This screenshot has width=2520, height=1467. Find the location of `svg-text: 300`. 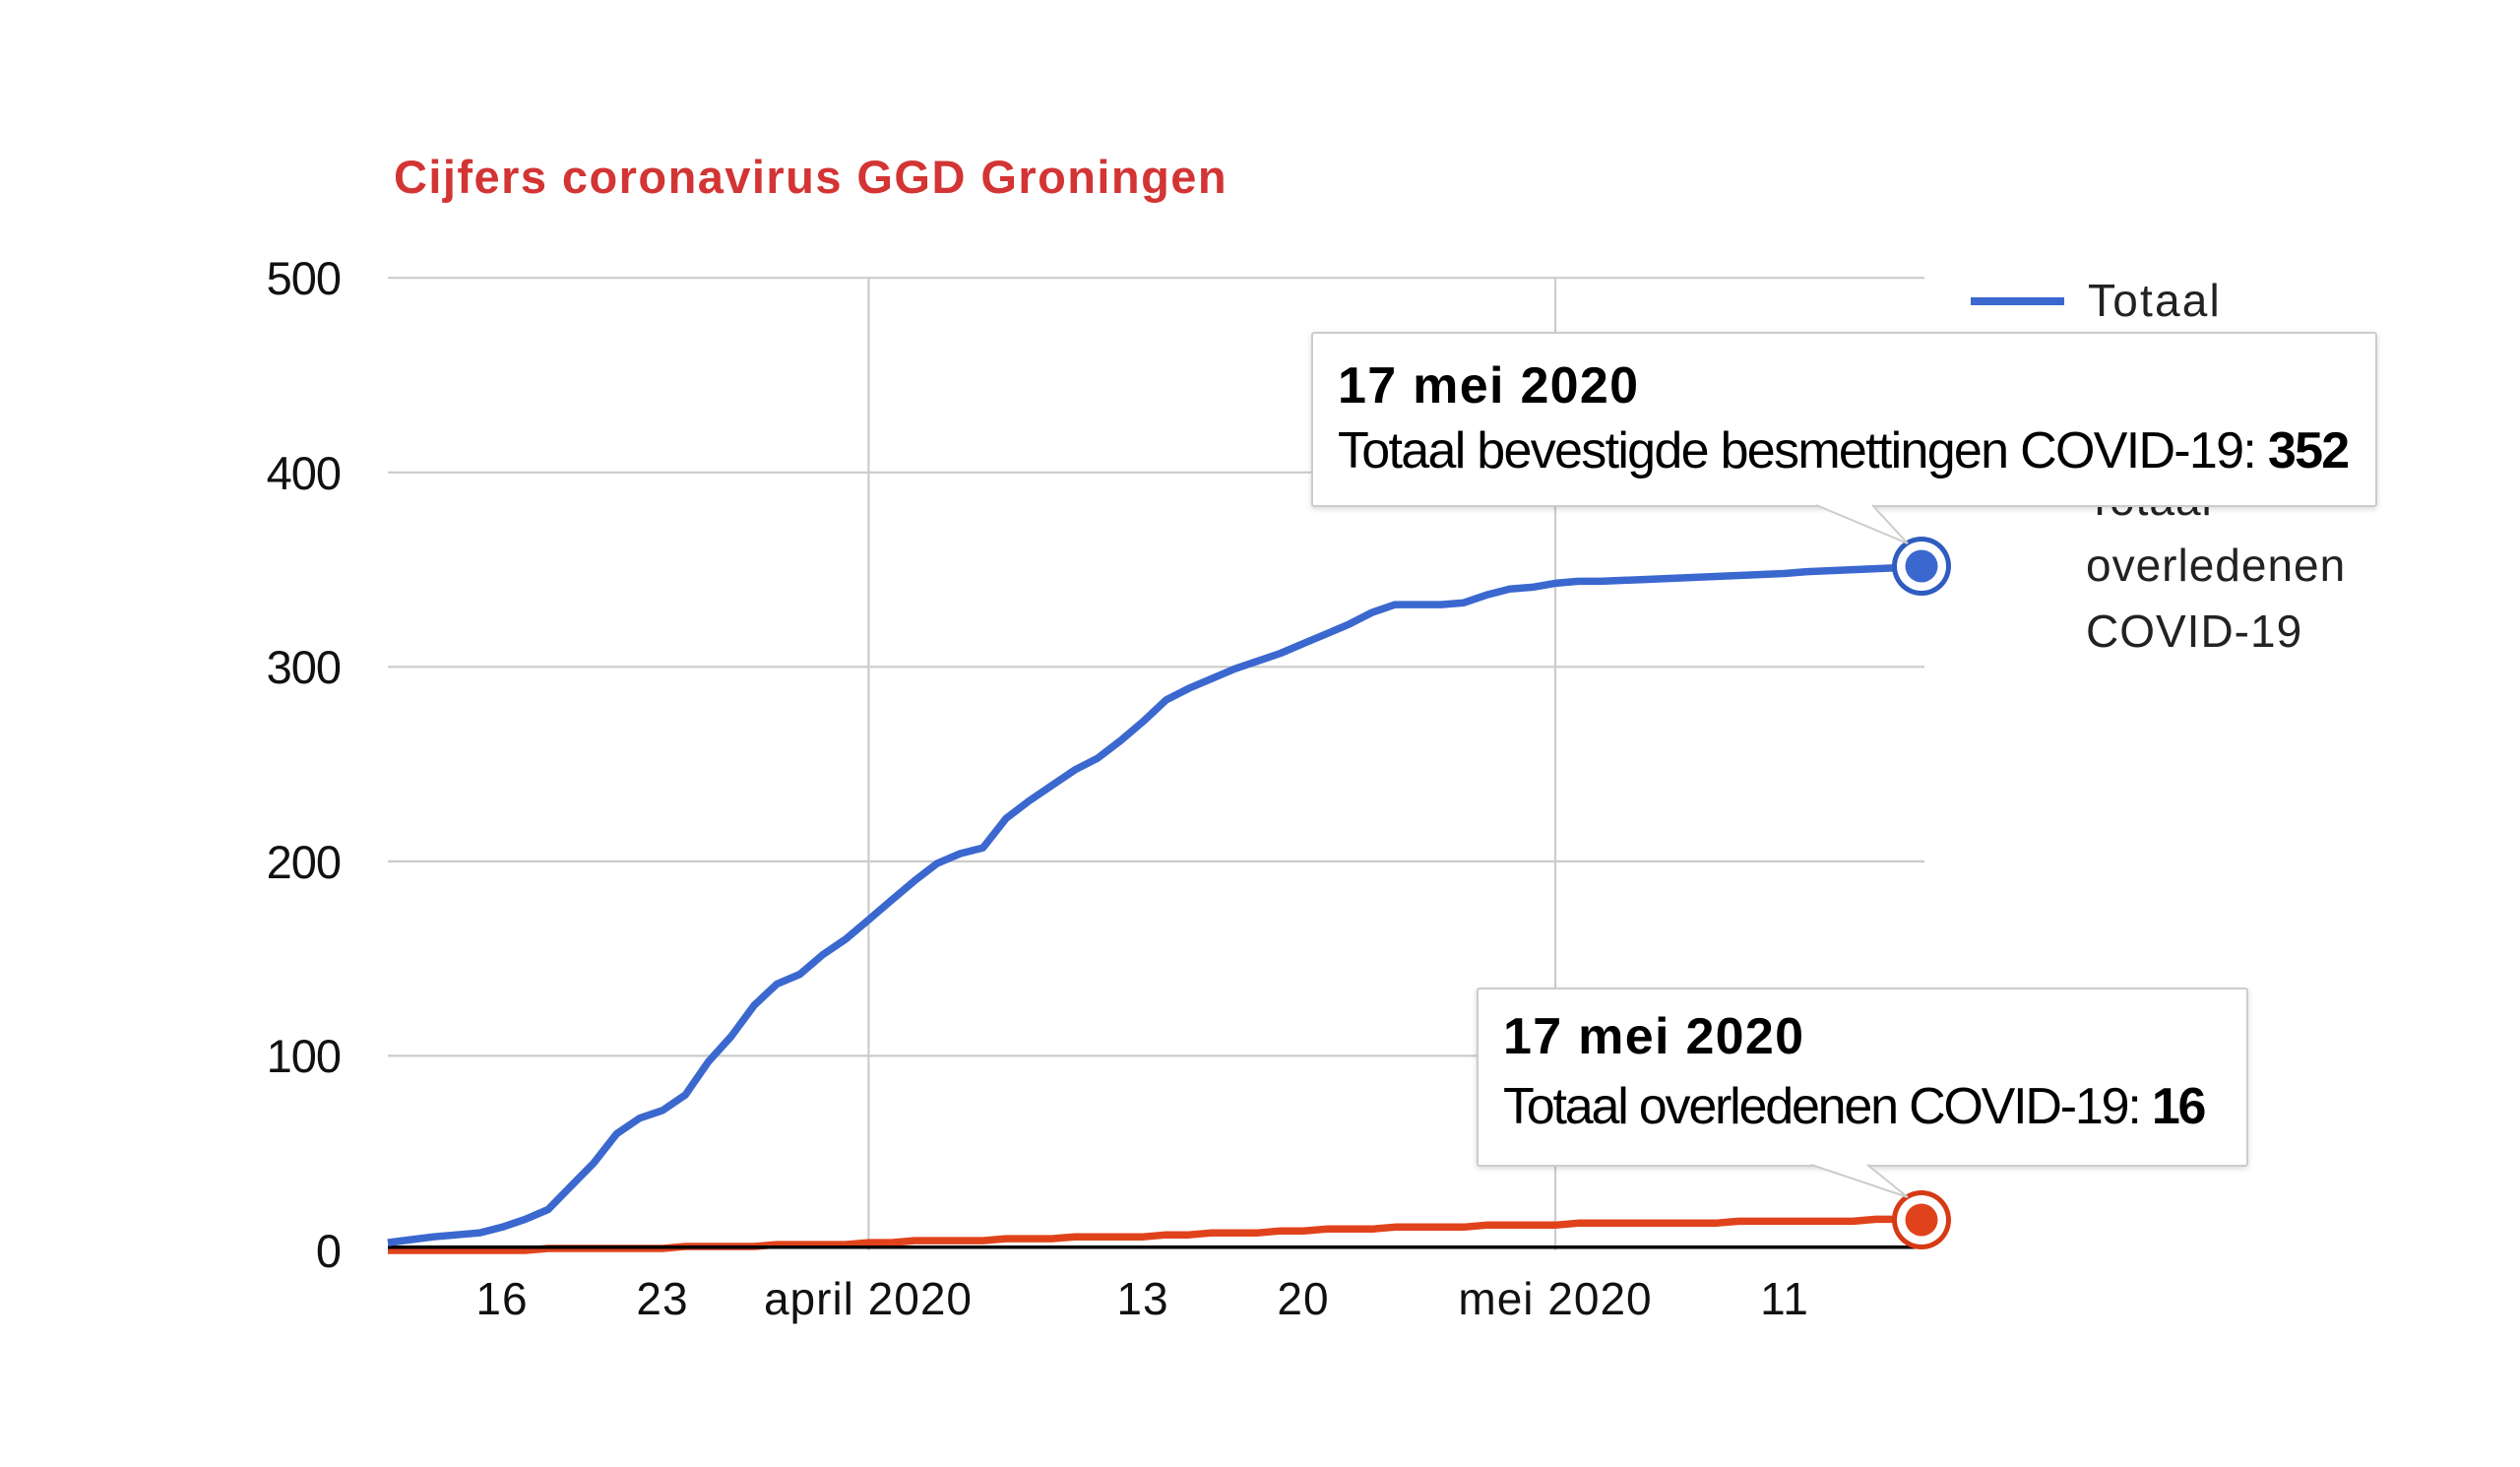

svg-text: 300 is located at coordinates (304, 667).